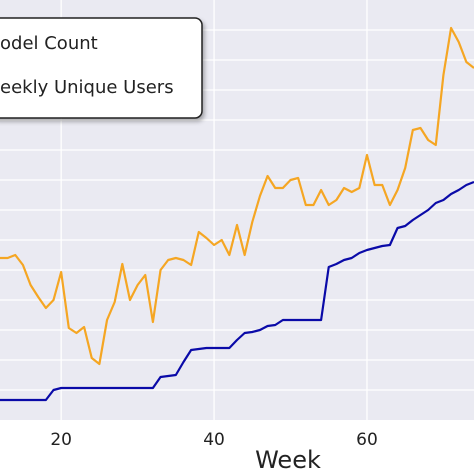  What do you see at coordinates (288, 460) in the screenshot?
I see `x-axis-label: Week` at bounding box center [288, 460].